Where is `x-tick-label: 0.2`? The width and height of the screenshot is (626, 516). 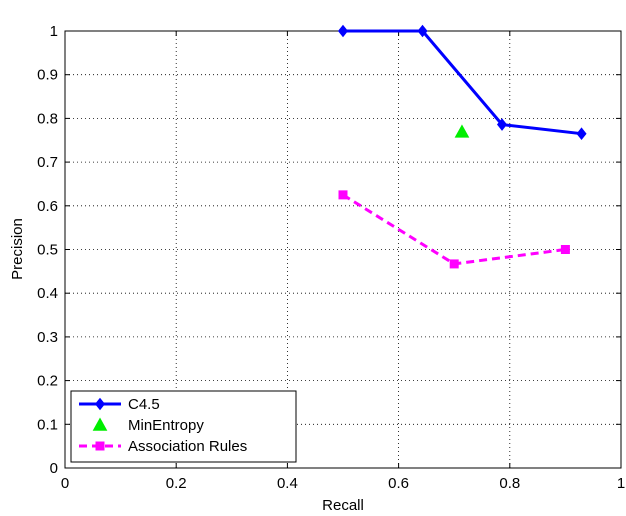
x-tick-label: 0.2 is located at coordinates (176, 483).